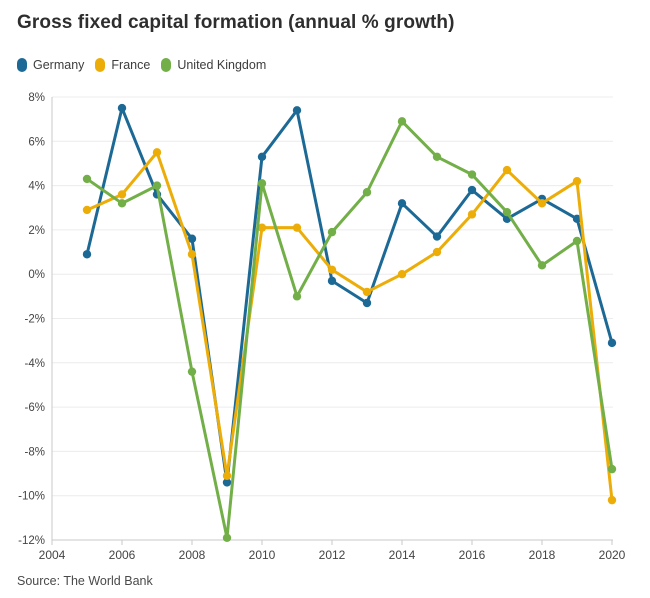 The width and height of the screenshot is (650, 598). Describe the element at coordinates (297, 227) in the screenshot. I see `data-point-france-2011` at that location.